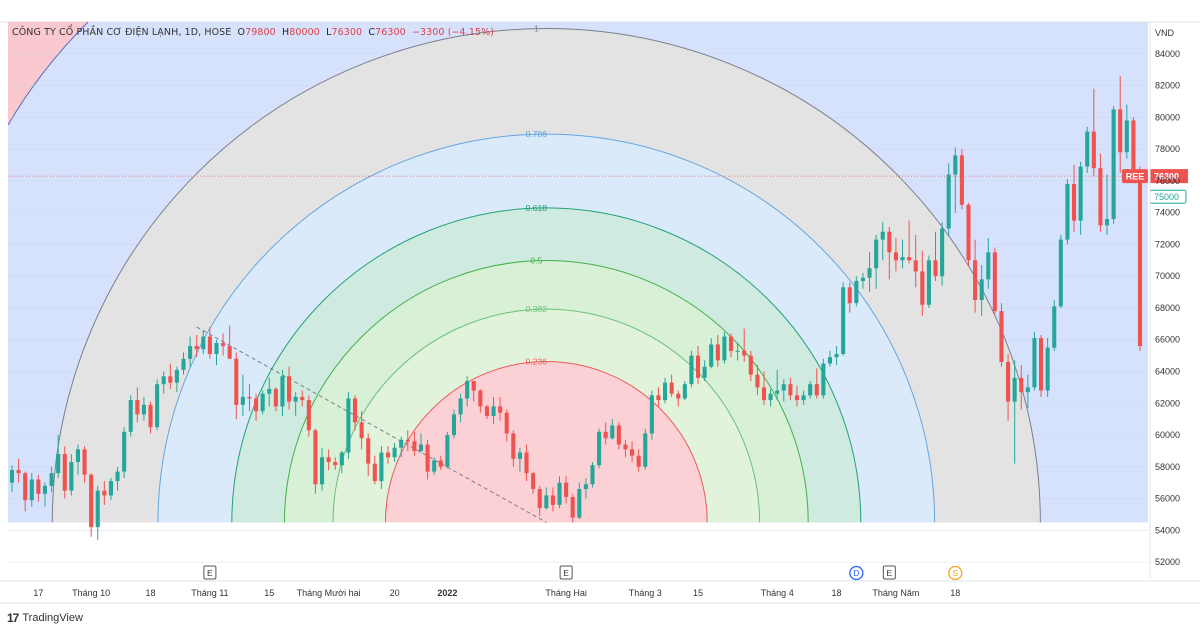 The image size is (1200, 636). Describe the element at coordinates (856, 573) in the screenshot. I see `event-D-icon: D` at that location.